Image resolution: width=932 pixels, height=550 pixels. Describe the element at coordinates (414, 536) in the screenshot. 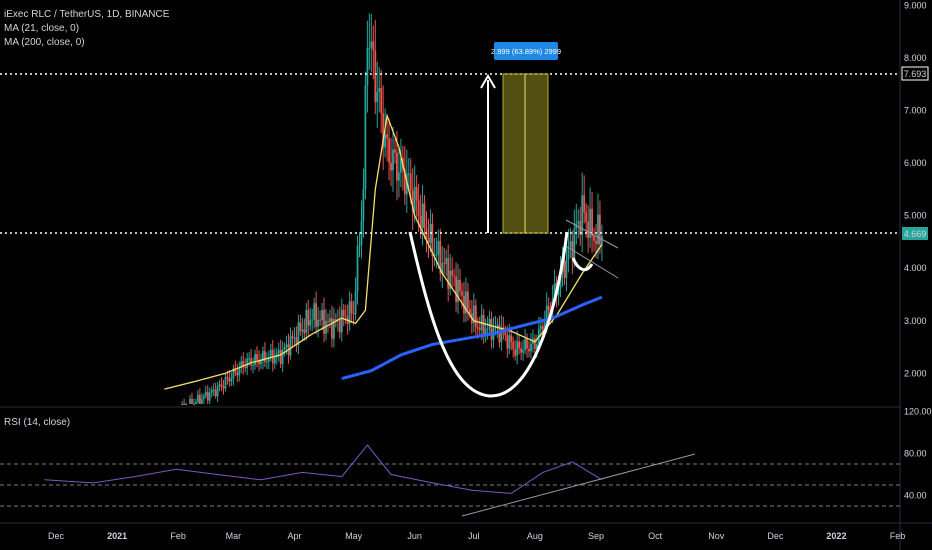

I see `time-tick-label: Jun` at that location.